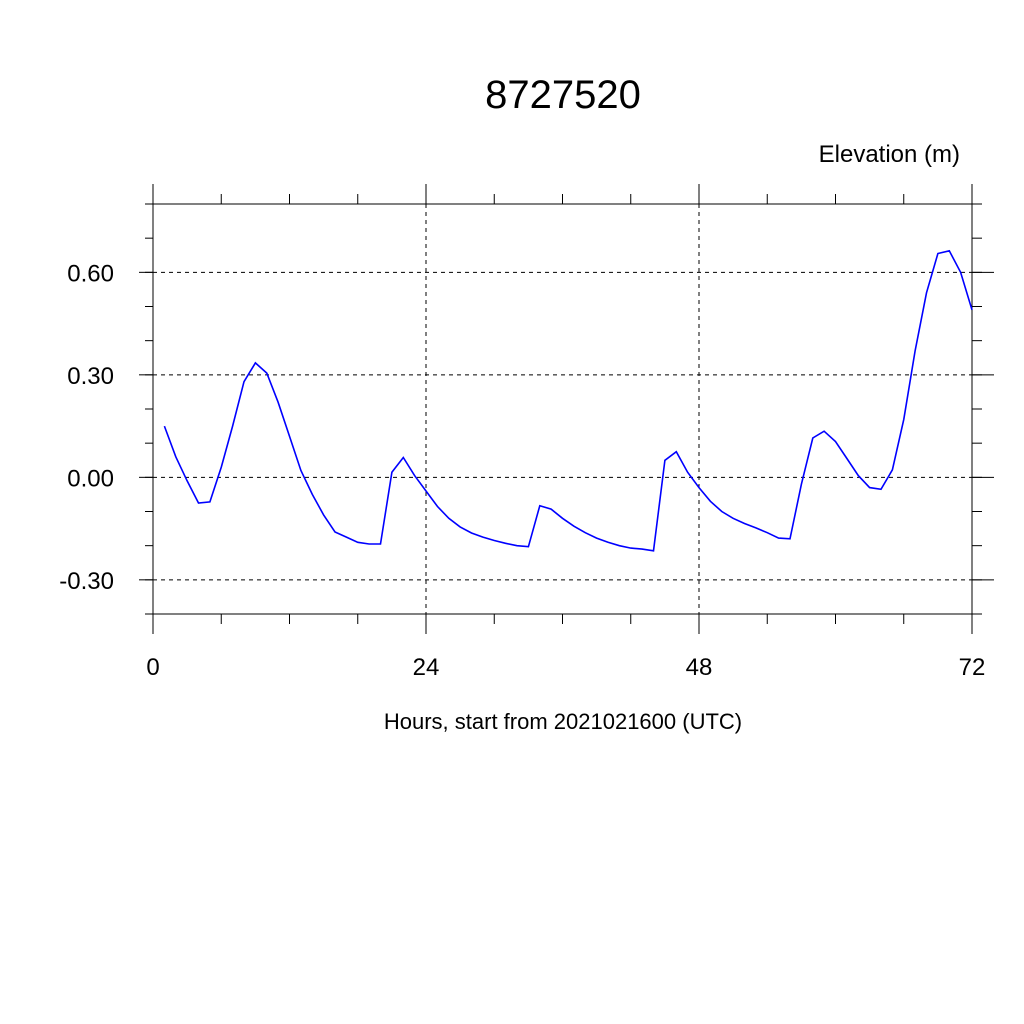 This screenshot has height=1024, width=1024. I want to click on x-tick-label: 48, so click(699, 667).